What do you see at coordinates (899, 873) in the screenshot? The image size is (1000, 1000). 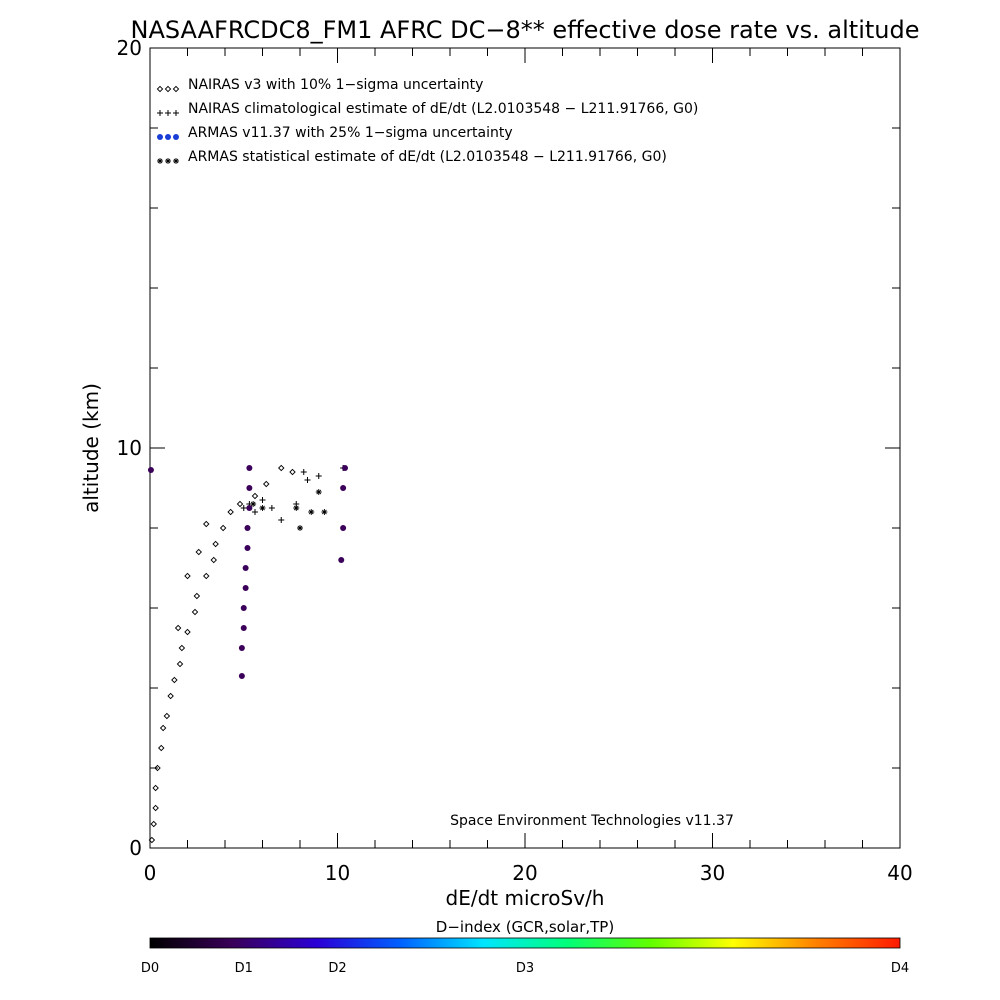 I see `x-tick-label: 40` at bounding box center [899, 873].